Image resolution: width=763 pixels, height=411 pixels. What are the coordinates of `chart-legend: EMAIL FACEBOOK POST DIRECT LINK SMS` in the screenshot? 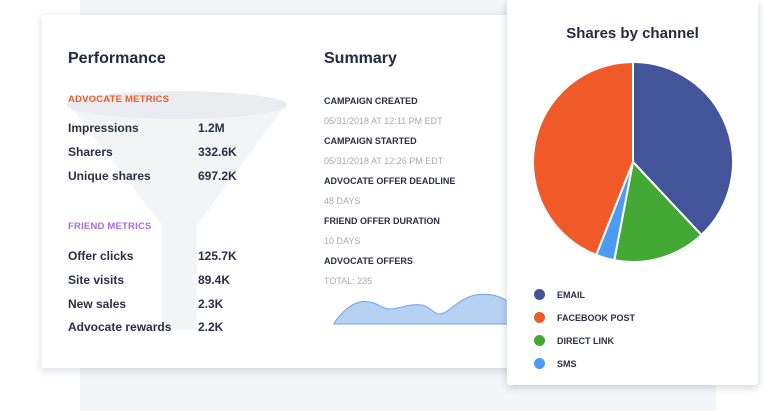 It's located at (584, 329).